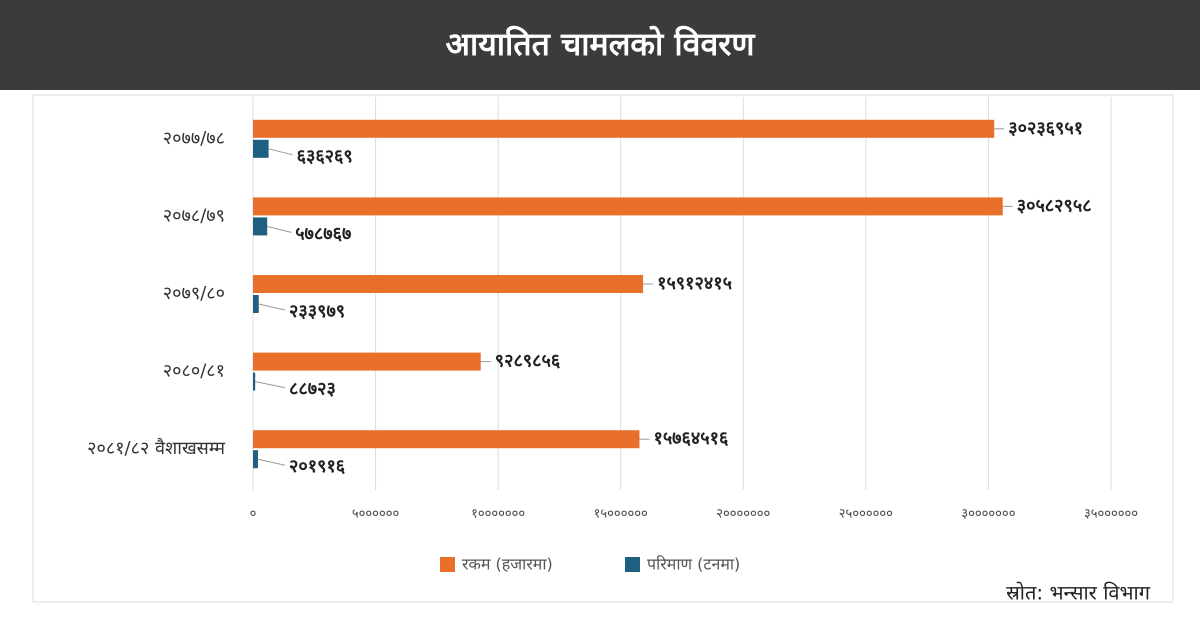  I want to click on value-label: २३३९७९, so click(317, 311).